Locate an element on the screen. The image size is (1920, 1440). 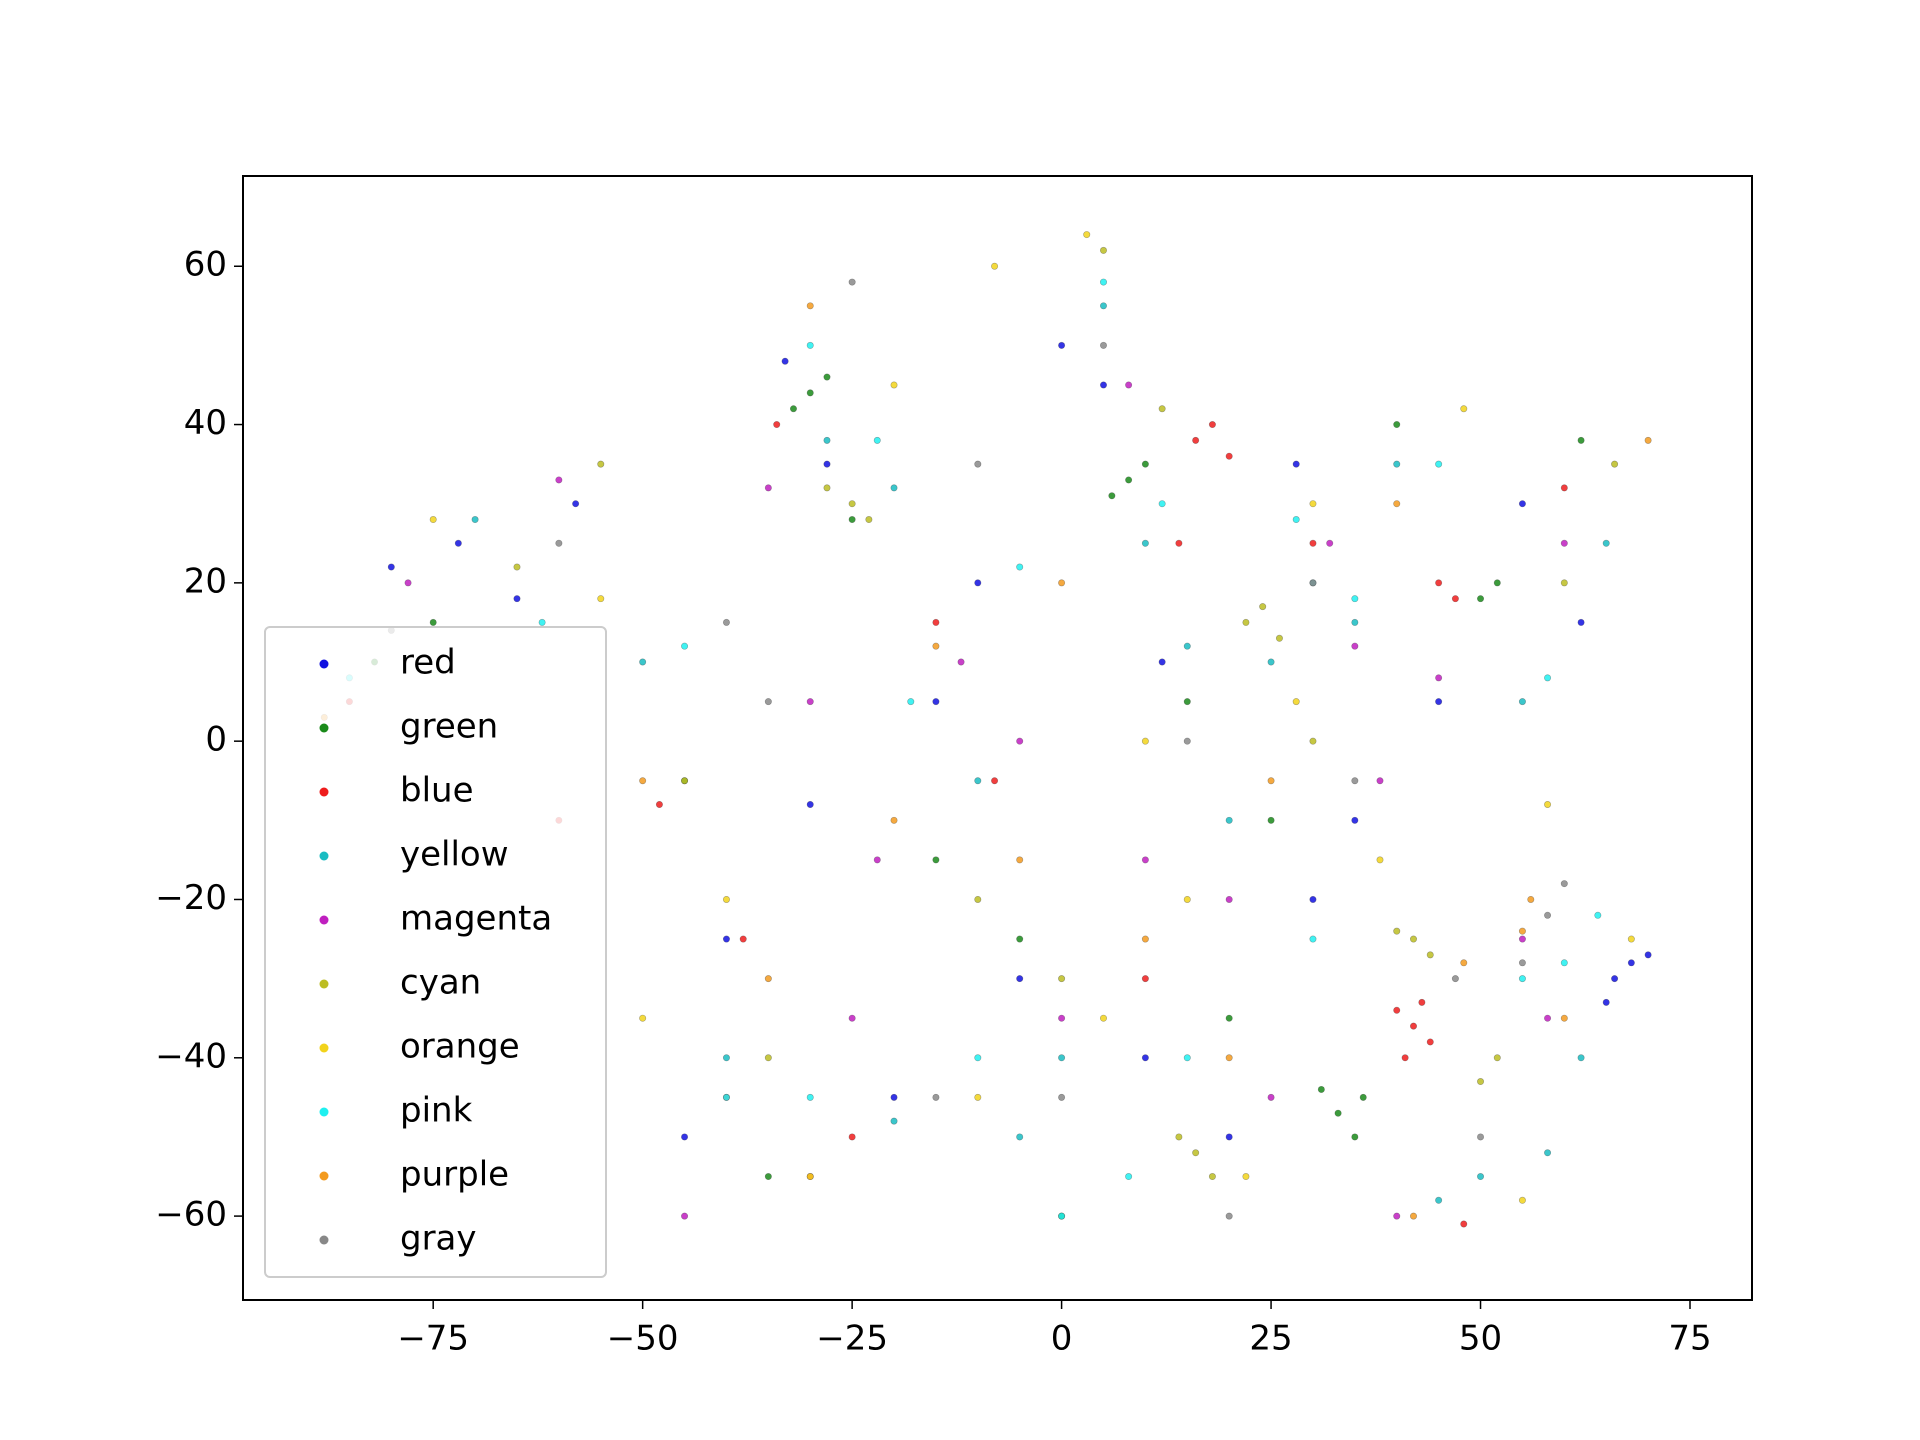
x-tick-label: 25 is located at coordinates (1270, 1339).